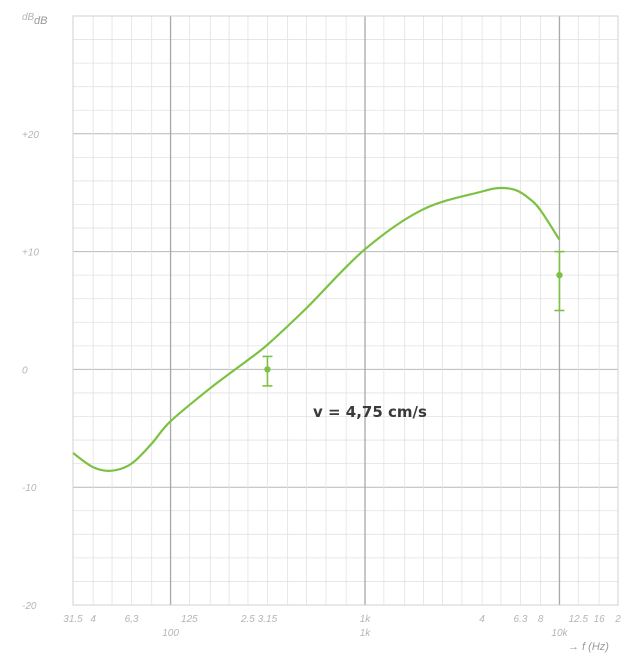 This screenshot has width=626, height=658. I want to click on x-tick-label: 6,3, so click(132, 619).